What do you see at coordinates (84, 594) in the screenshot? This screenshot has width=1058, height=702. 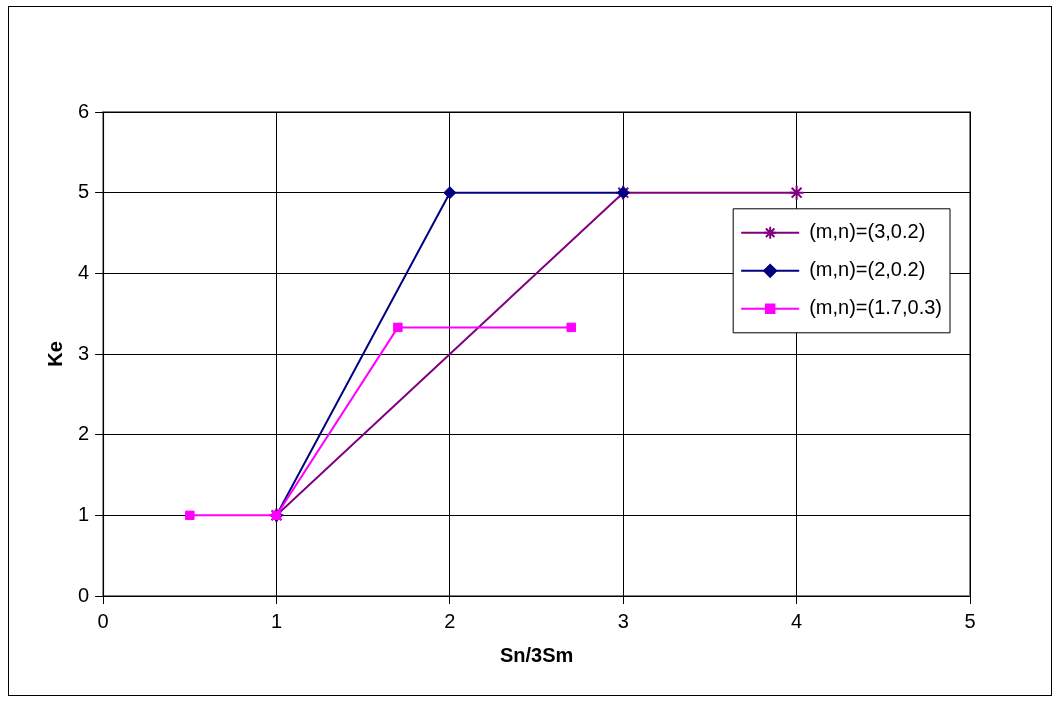 I see `y-tick-label: 0` at bounding box center [84, 594].